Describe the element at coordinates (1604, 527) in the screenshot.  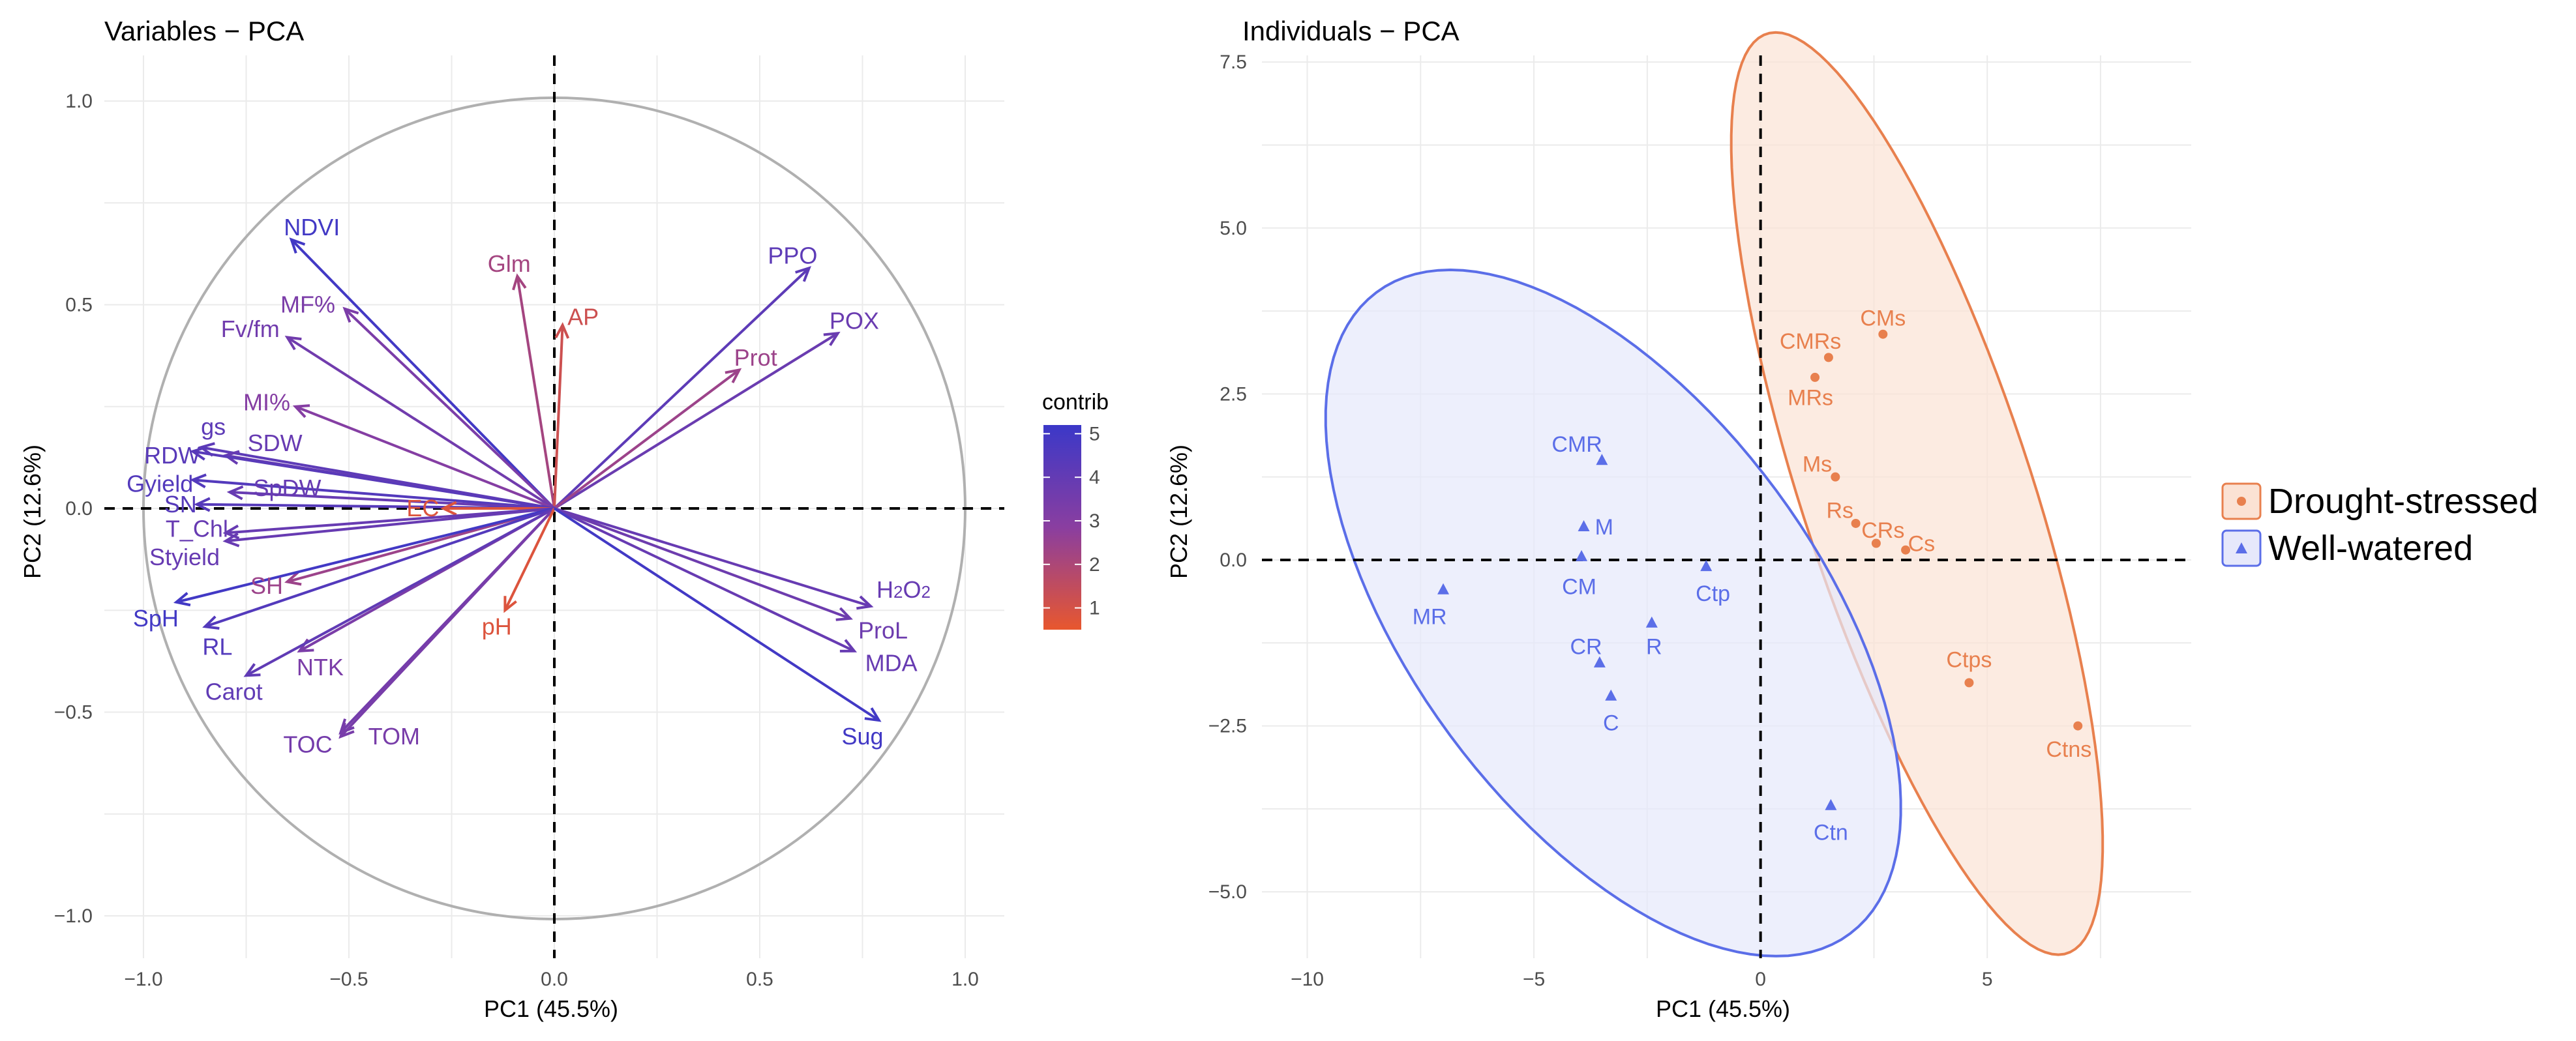
I see `point-label-m: M` at that location.